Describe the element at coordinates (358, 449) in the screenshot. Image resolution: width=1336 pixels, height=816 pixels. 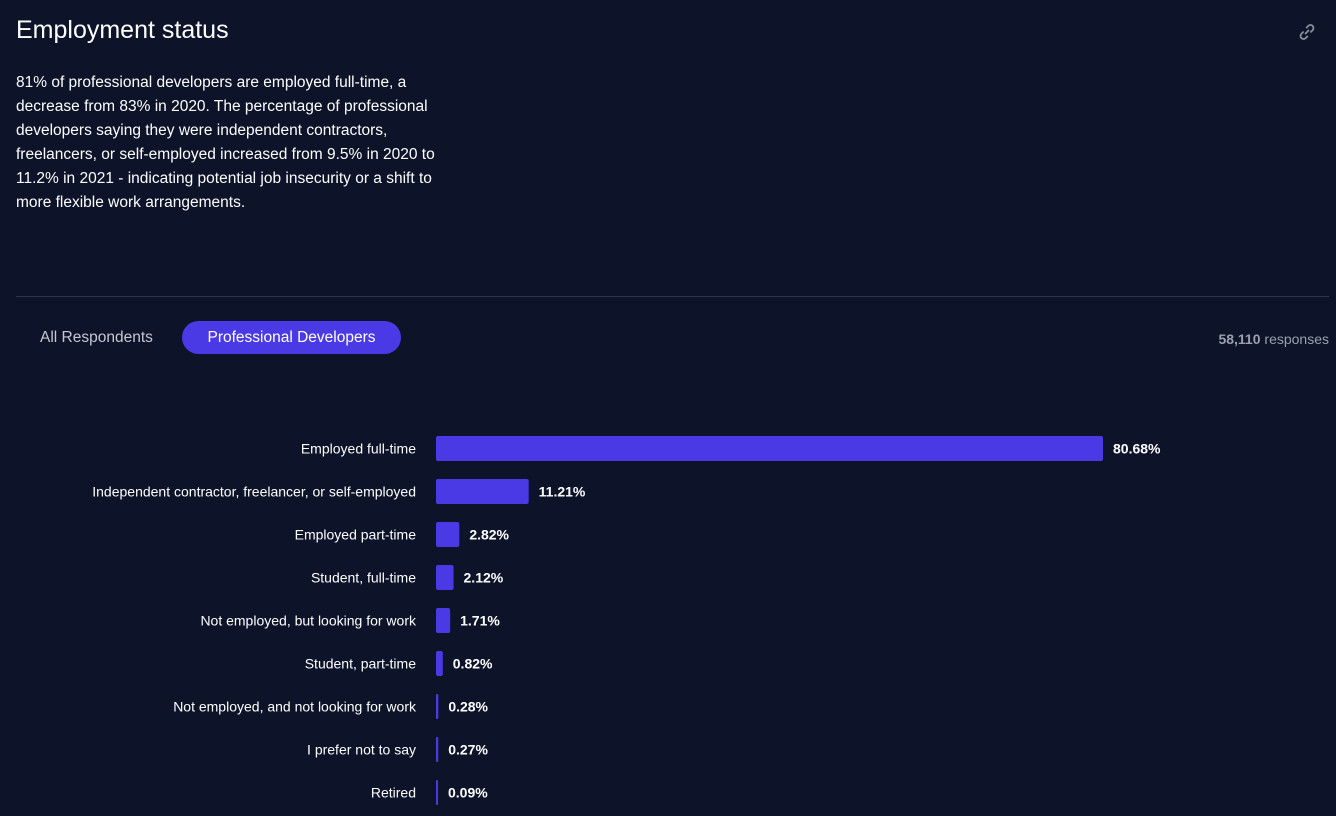
I see `bar-category-label: Employed full-time` at that location.